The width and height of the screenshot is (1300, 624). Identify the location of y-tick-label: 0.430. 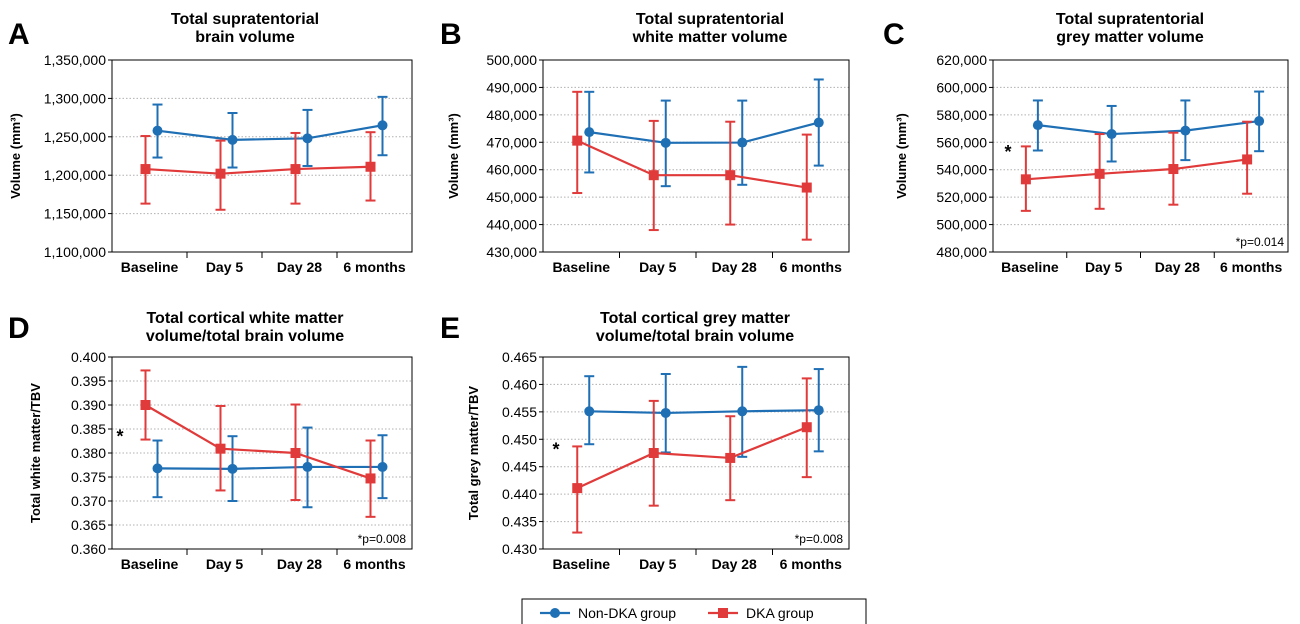
(519, 549).